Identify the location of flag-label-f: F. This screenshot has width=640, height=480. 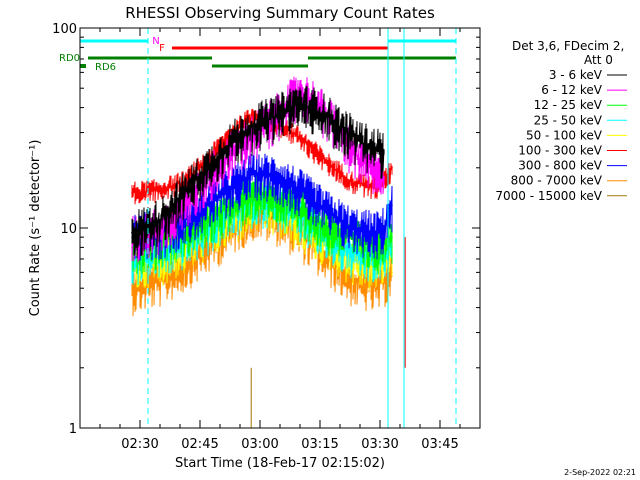
(162, 48).